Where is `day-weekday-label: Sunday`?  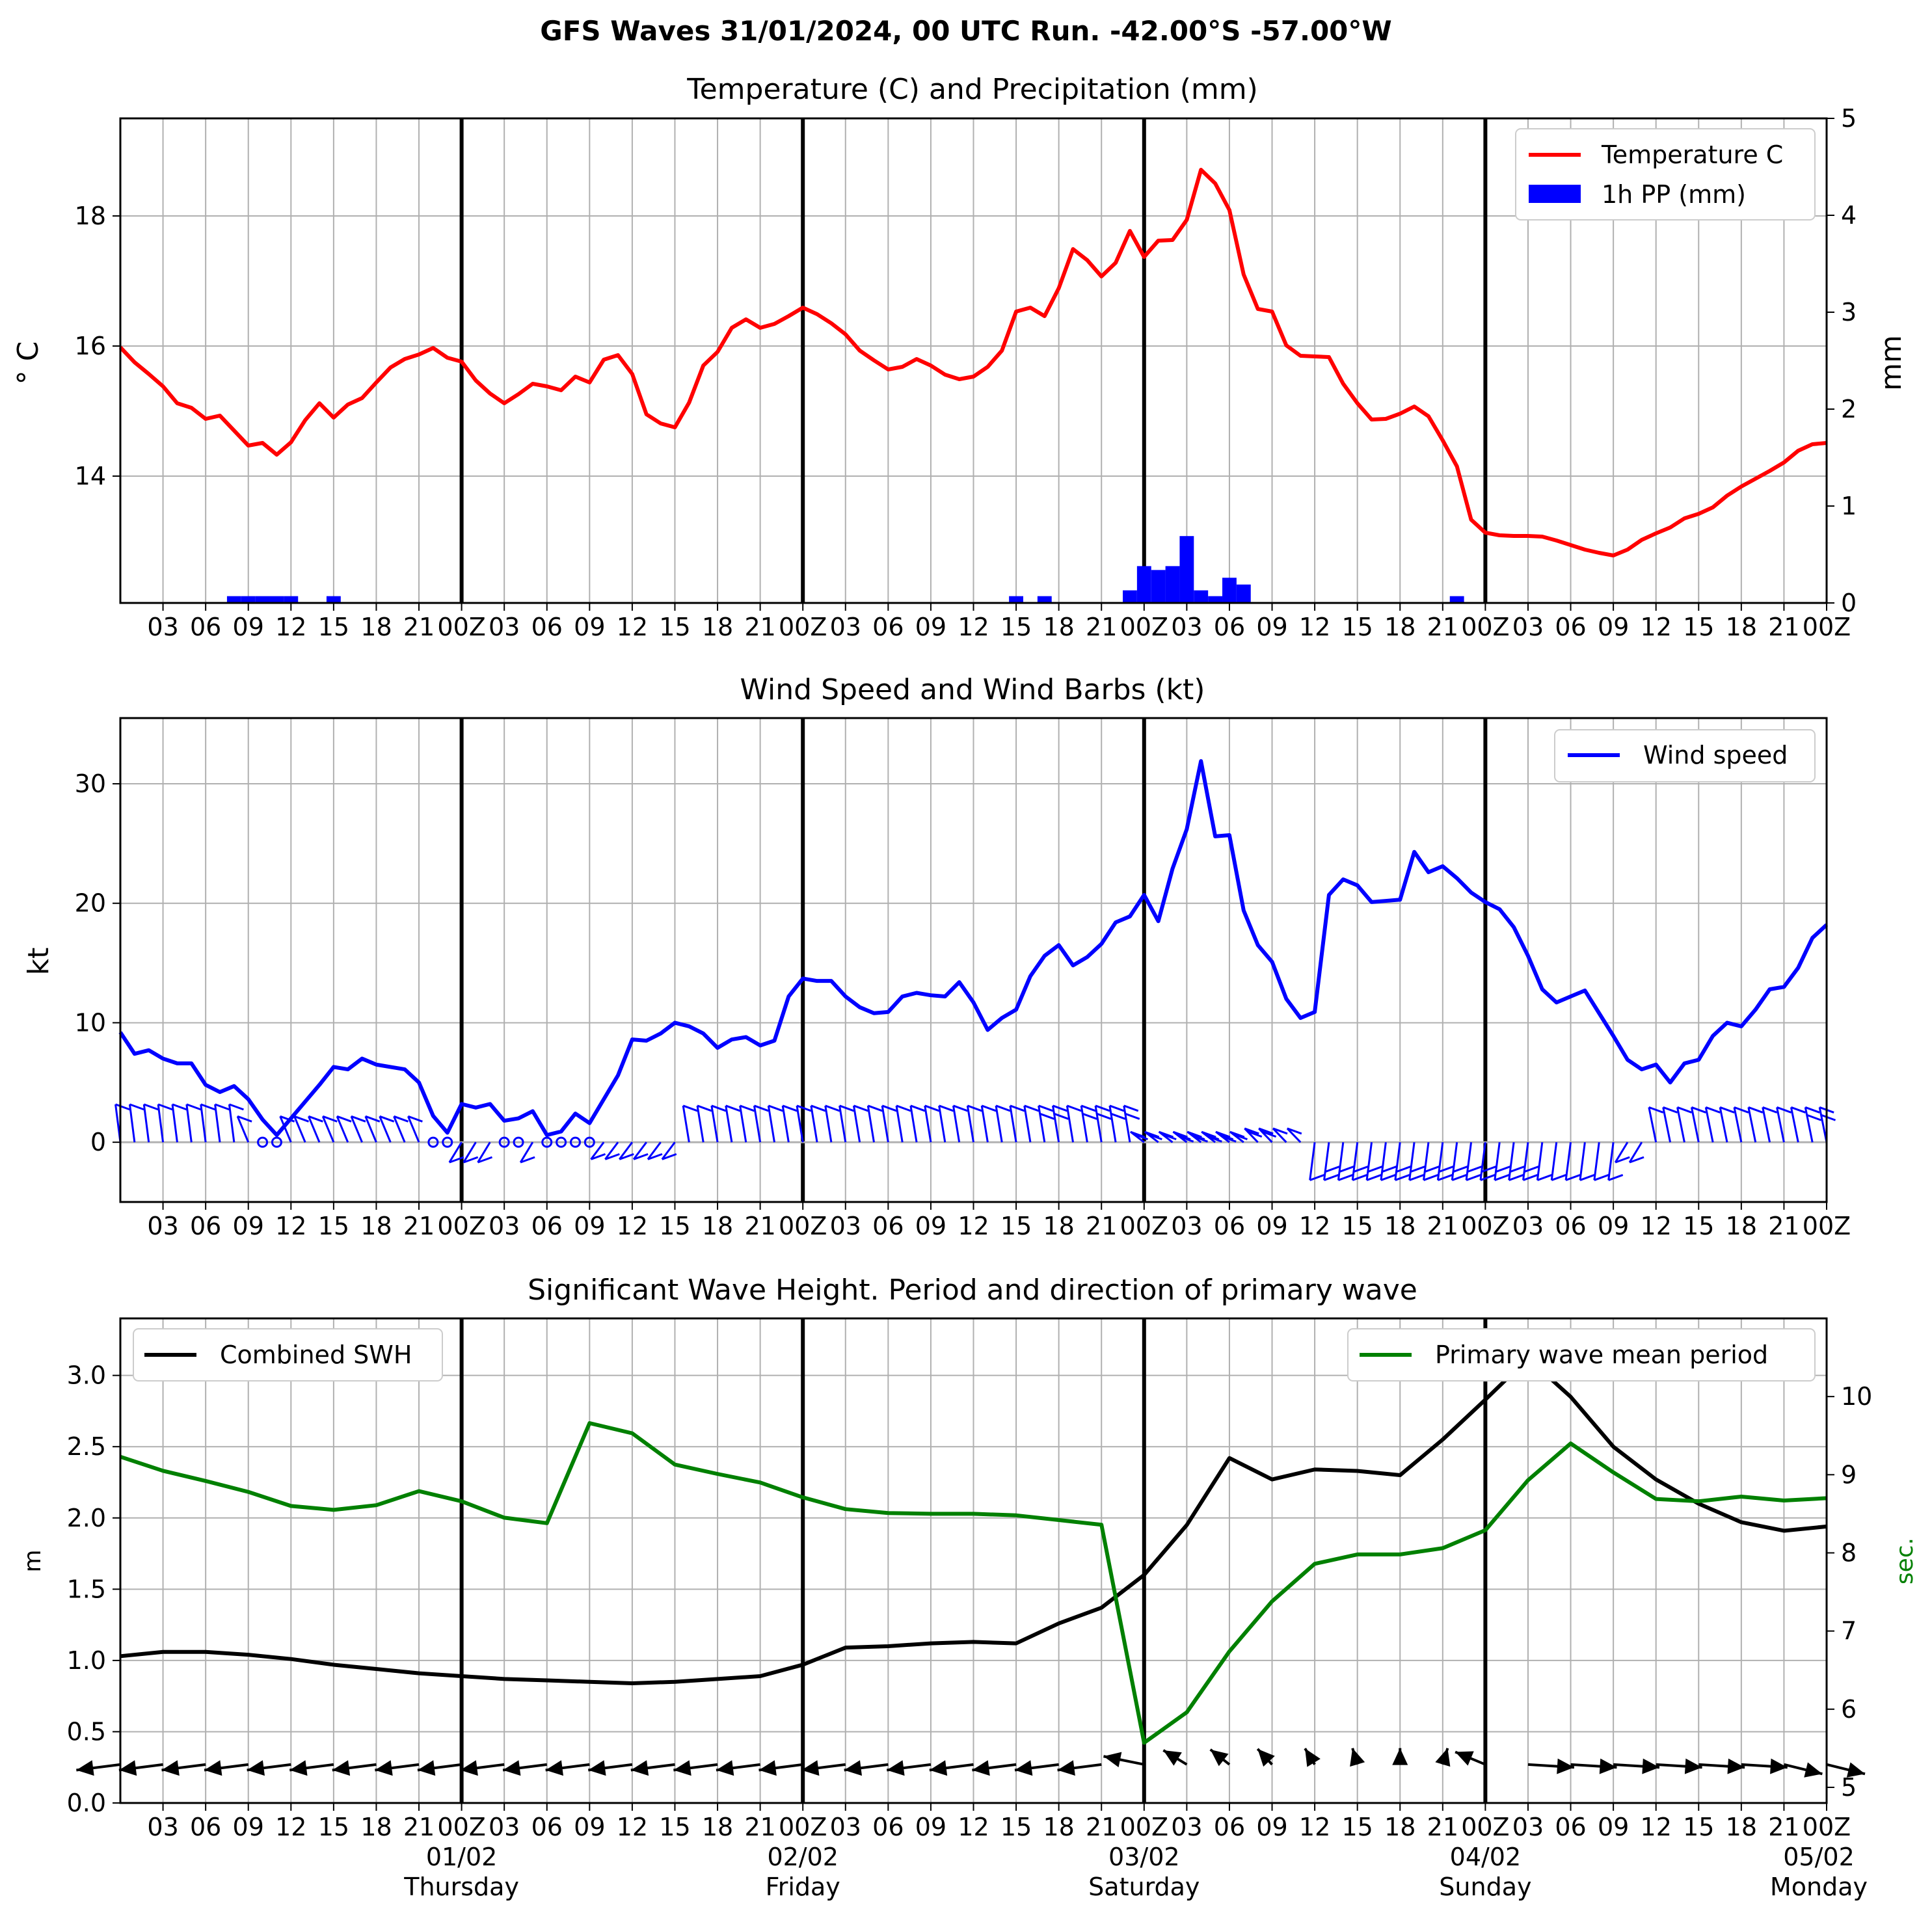 day-weekday-label: Sunday is located at coordinates (1485, 1887).